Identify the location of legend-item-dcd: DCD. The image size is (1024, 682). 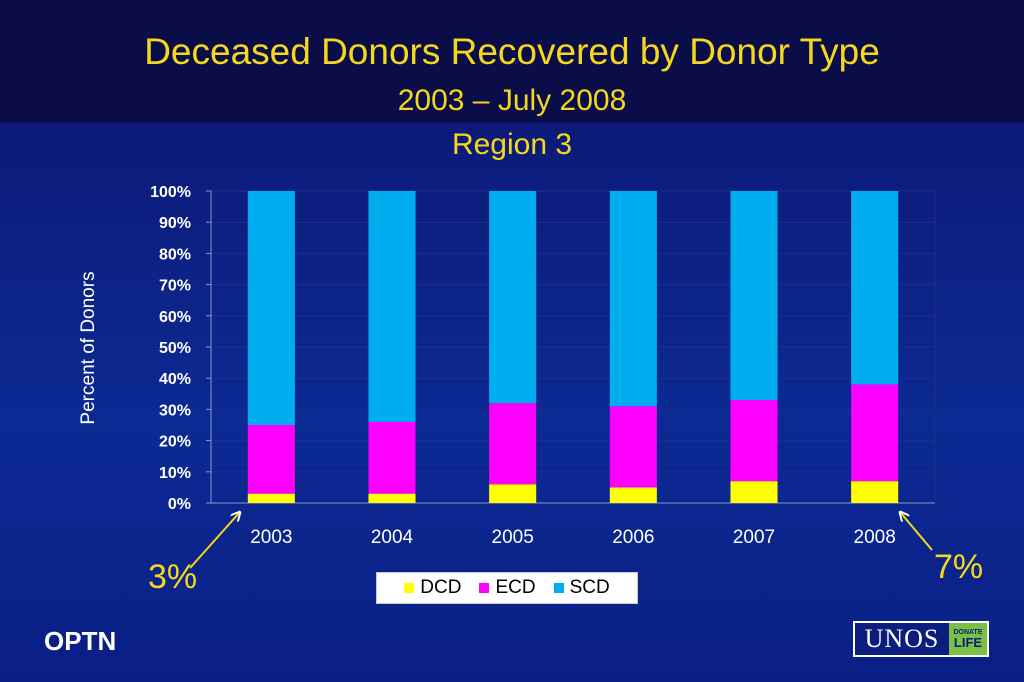
(432, 588).